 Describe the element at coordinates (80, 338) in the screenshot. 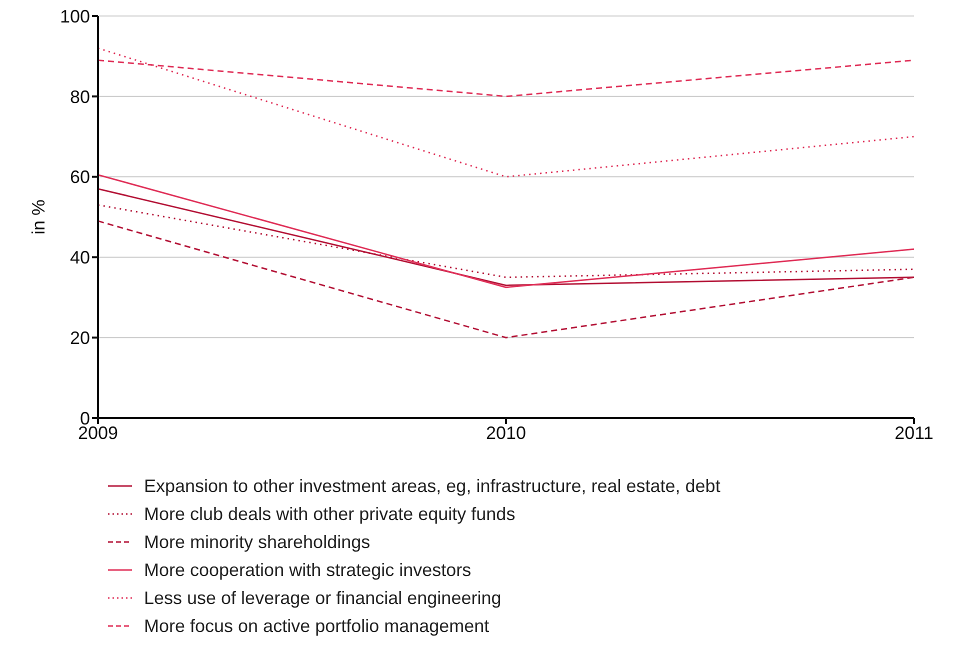

I see `y-tick-label: 20` at that location.